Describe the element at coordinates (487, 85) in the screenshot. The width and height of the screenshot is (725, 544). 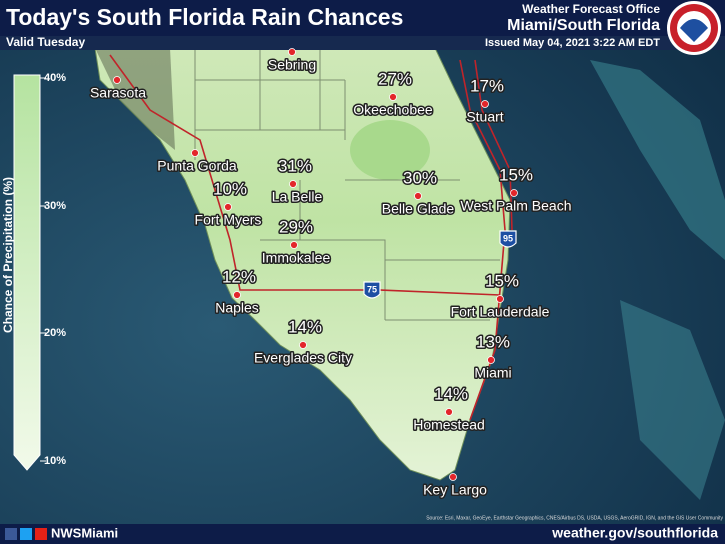
I see `rain-chance: 17%` at that location.